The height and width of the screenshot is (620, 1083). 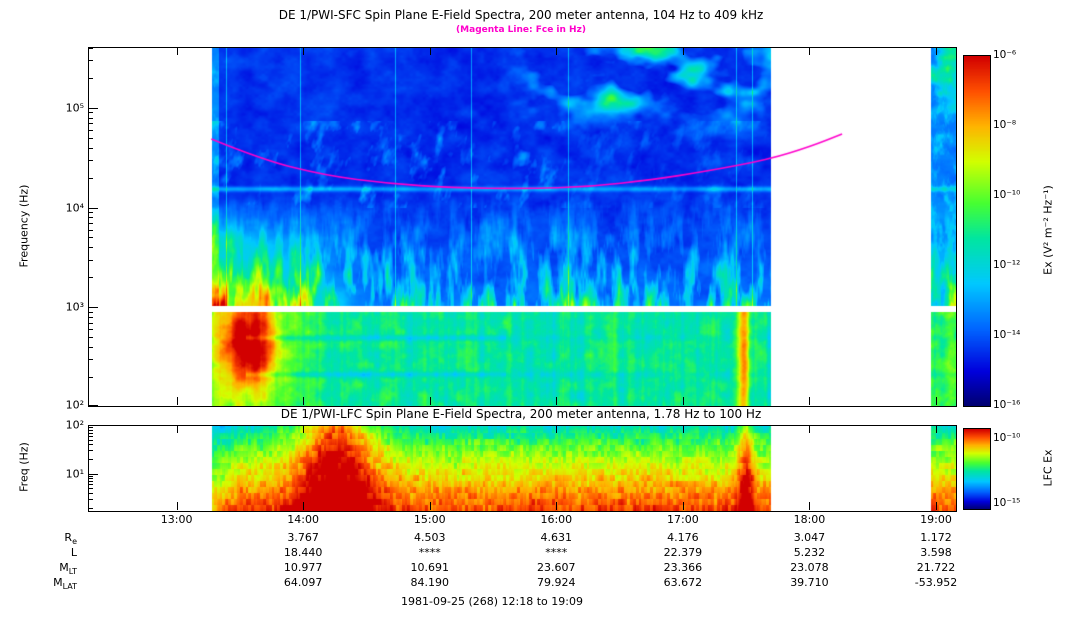 What do you see at coordinates (492, 601) in the screenshot?
I see `footer-date-range: 1981-09-25 (268) 12:18 to 19:09` at bounding box center [492, 601].